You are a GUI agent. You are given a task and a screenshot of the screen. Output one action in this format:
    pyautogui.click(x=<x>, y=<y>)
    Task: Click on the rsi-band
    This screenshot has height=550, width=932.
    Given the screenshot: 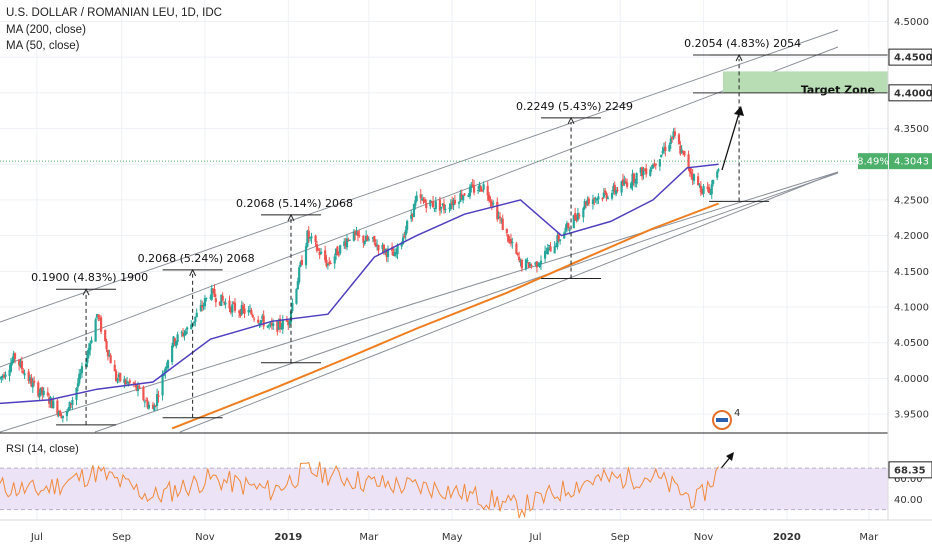 What is the action you would take?
    pyautogui.click(x=444, y=489)
    